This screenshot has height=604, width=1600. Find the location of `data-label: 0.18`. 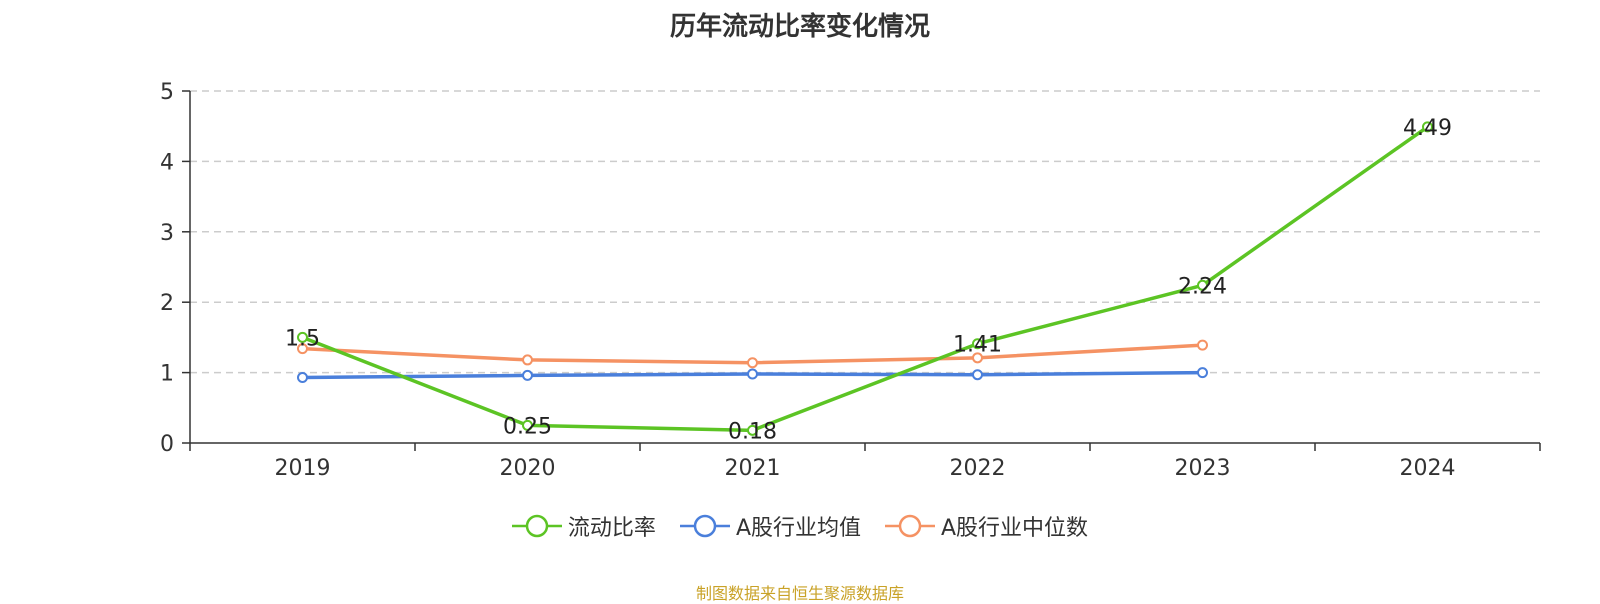

data-label: 0.18 is located at coordinates (752, 431).